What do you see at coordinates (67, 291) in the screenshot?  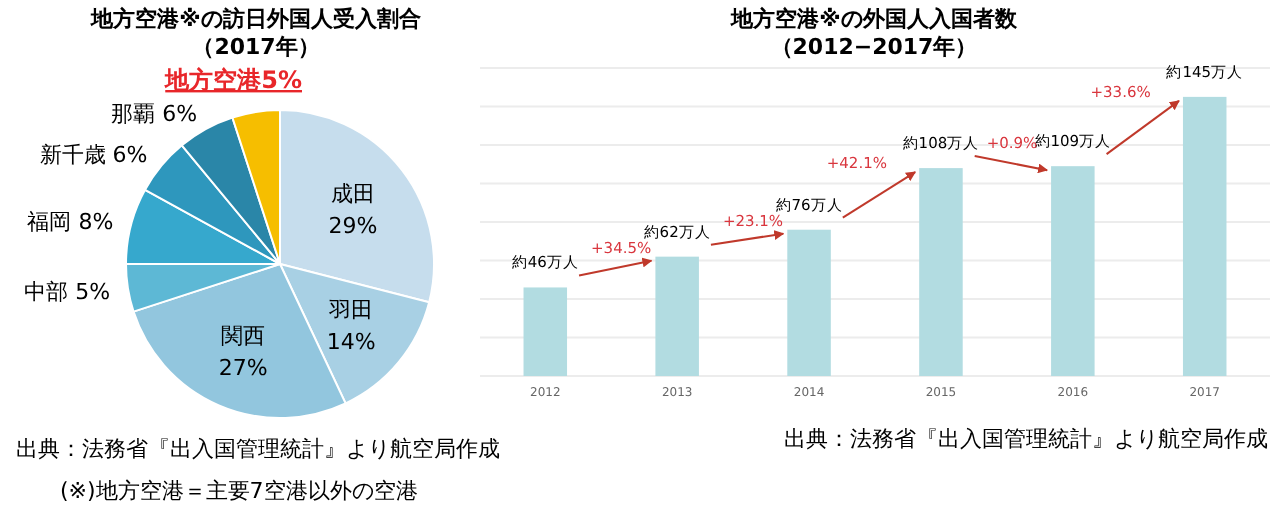 I see `slice-label: 中部 5%` at bounding box center [67, 291].